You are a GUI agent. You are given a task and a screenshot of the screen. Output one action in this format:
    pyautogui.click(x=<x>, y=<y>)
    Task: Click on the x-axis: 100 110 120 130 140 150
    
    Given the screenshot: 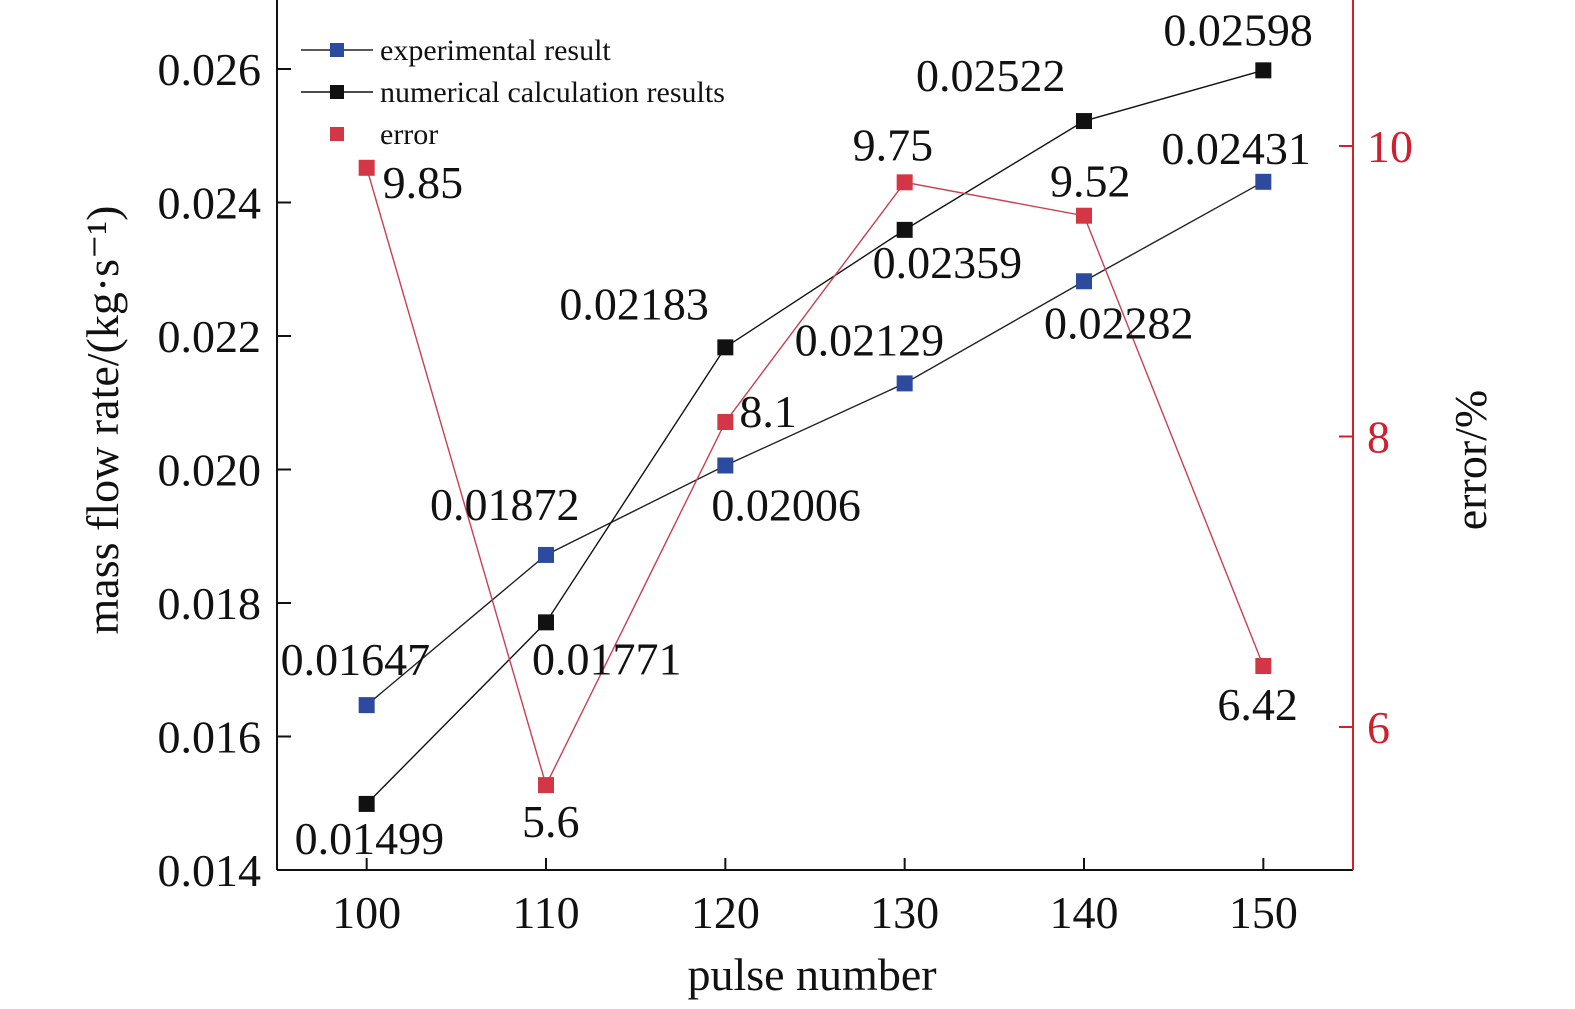 What is the action you would take?
    pyautogui.click(x=815, y=898)
    